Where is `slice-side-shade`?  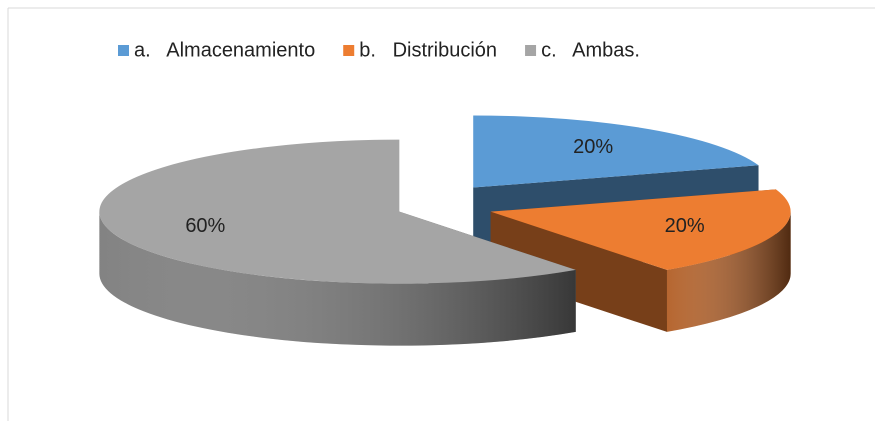
slice-side-shade is located at coordinates (728, 271).